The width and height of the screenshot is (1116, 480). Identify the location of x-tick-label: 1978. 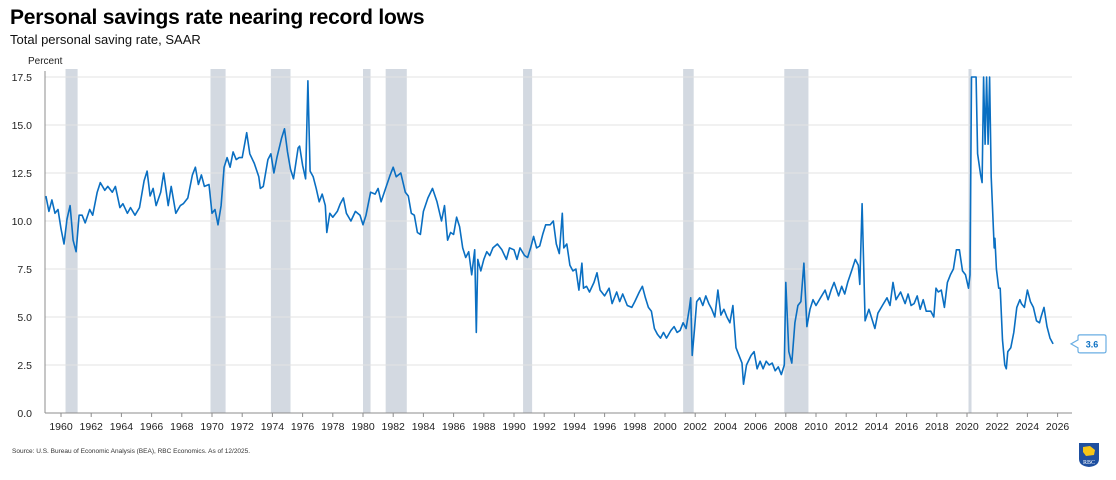
(333, 427).